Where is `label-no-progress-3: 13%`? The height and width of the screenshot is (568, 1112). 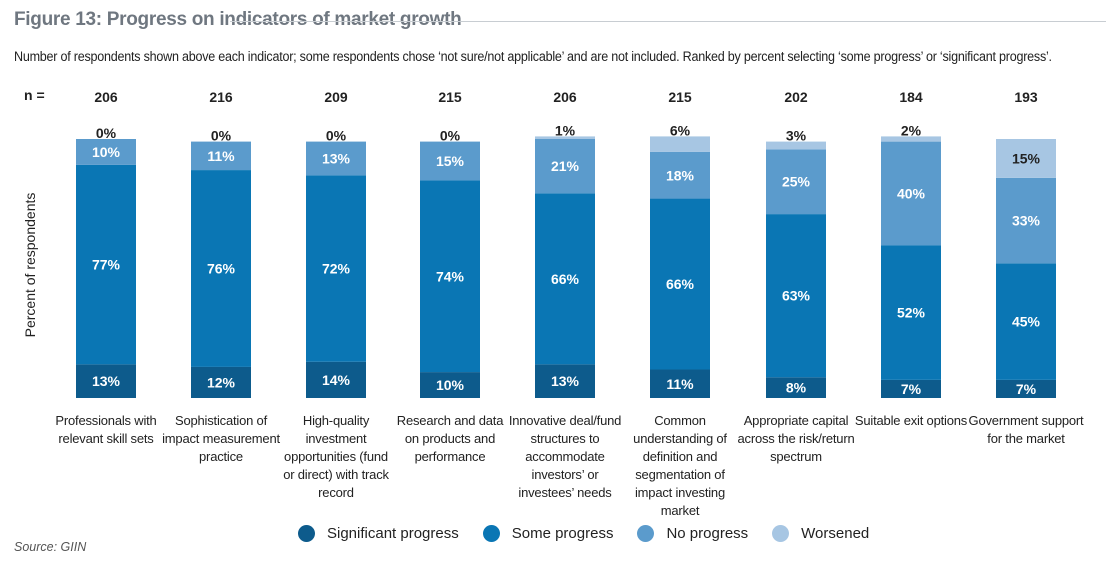 label-no-progress-3: 13% is located at coordinates (336, 158).